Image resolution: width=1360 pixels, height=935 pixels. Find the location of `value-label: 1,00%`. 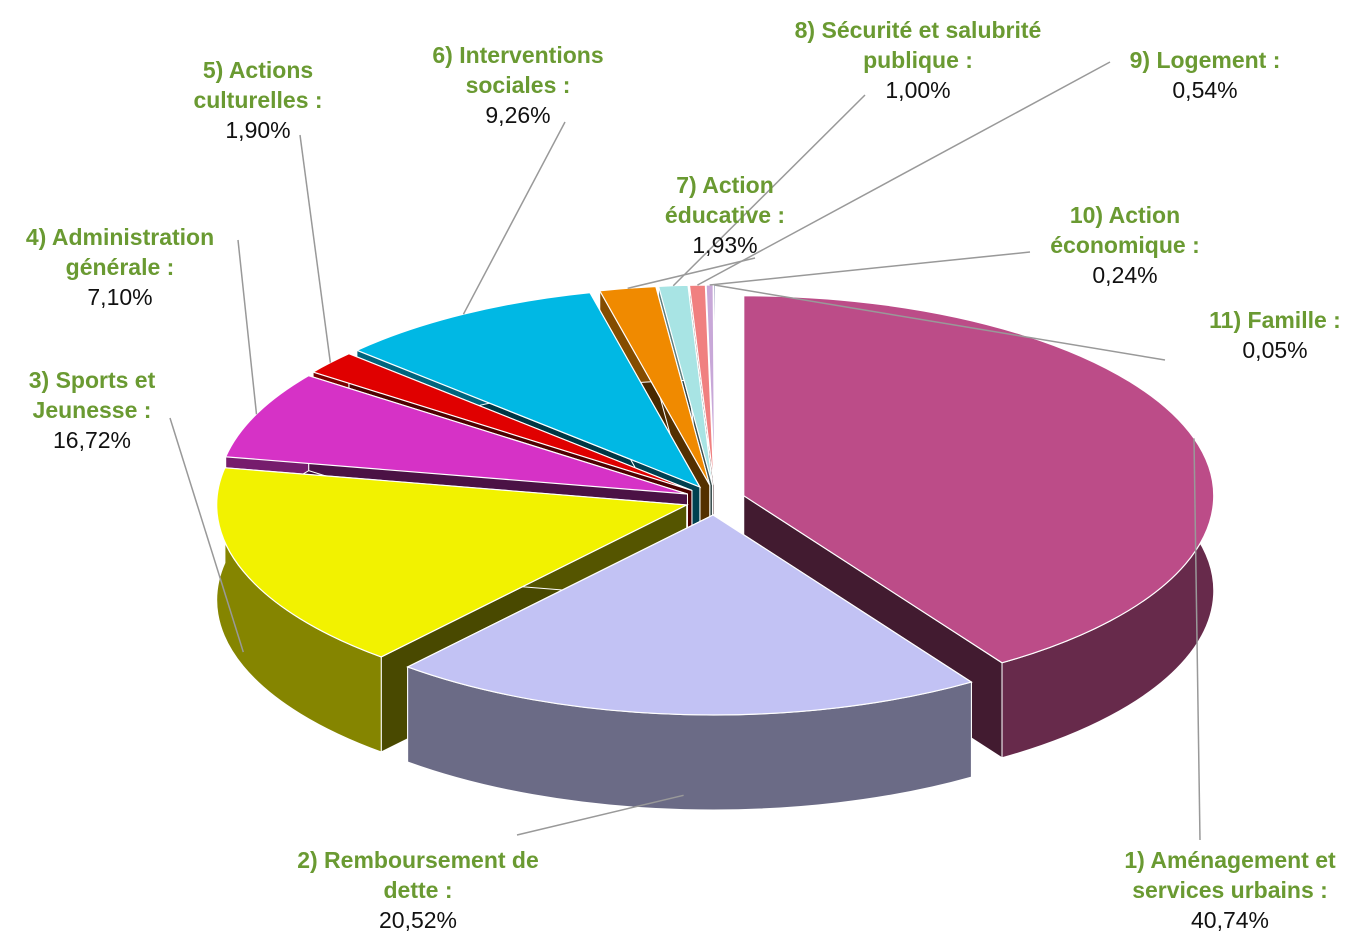

value-label: 1,00% is located at coordinates (918, 90).